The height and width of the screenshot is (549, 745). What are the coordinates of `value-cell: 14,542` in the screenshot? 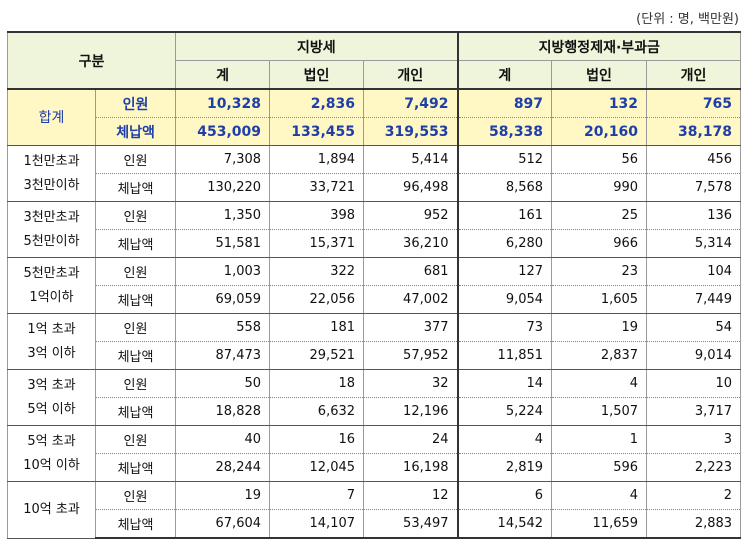 It's located at (504, 524).